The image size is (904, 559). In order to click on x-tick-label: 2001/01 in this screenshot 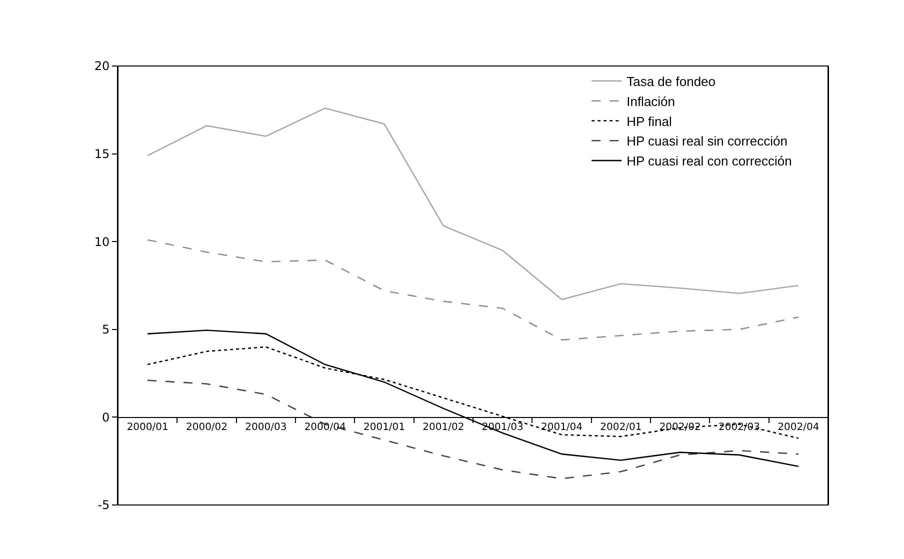, I will do `click(384, 428)`.